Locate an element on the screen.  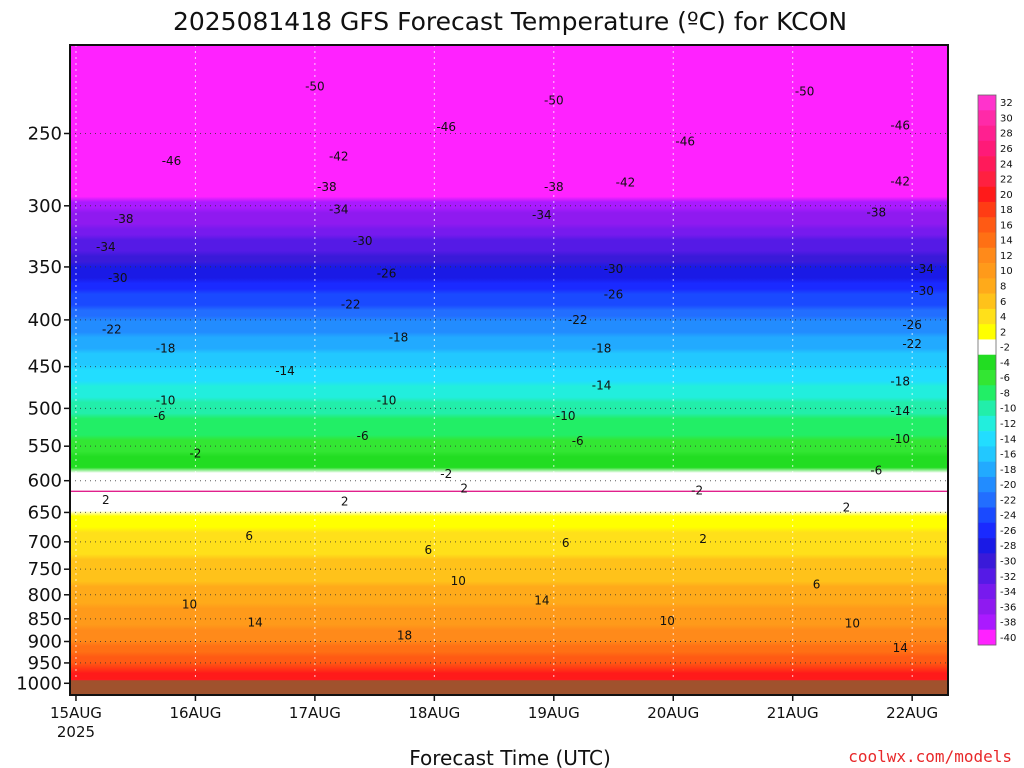
colorbar-label: -30 is located at coordinates (1008, 561).